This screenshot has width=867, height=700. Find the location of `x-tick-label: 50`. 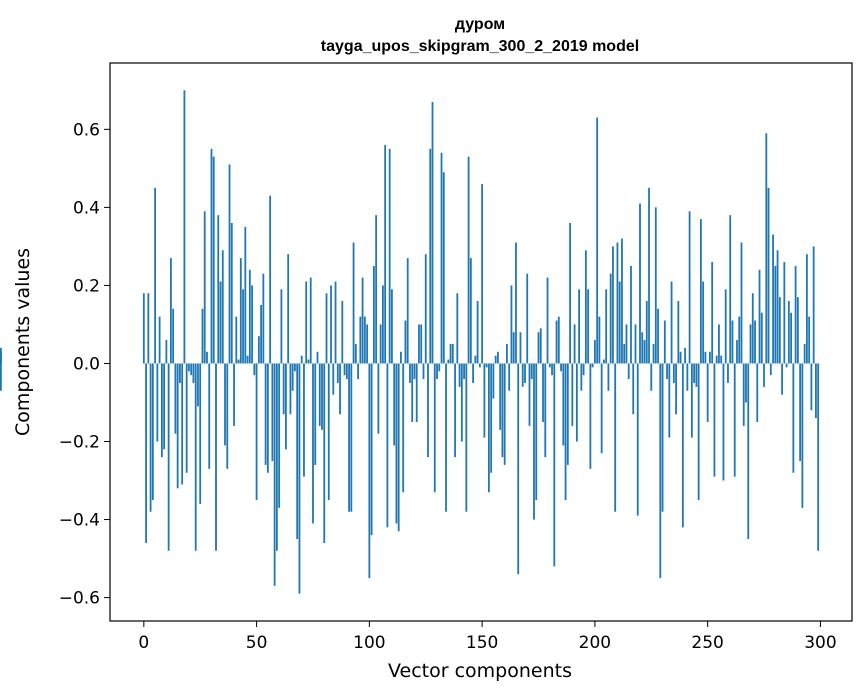

x-tick-label: 50 is located at coordinates (257, 643).